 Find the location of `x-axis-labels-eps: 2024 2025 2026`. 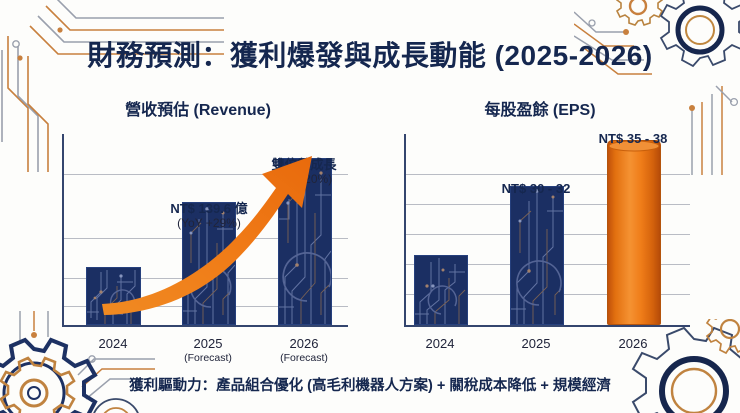

x-axis-labels-eps: 2024 2025 2026 is located at coordinates (540, 353).